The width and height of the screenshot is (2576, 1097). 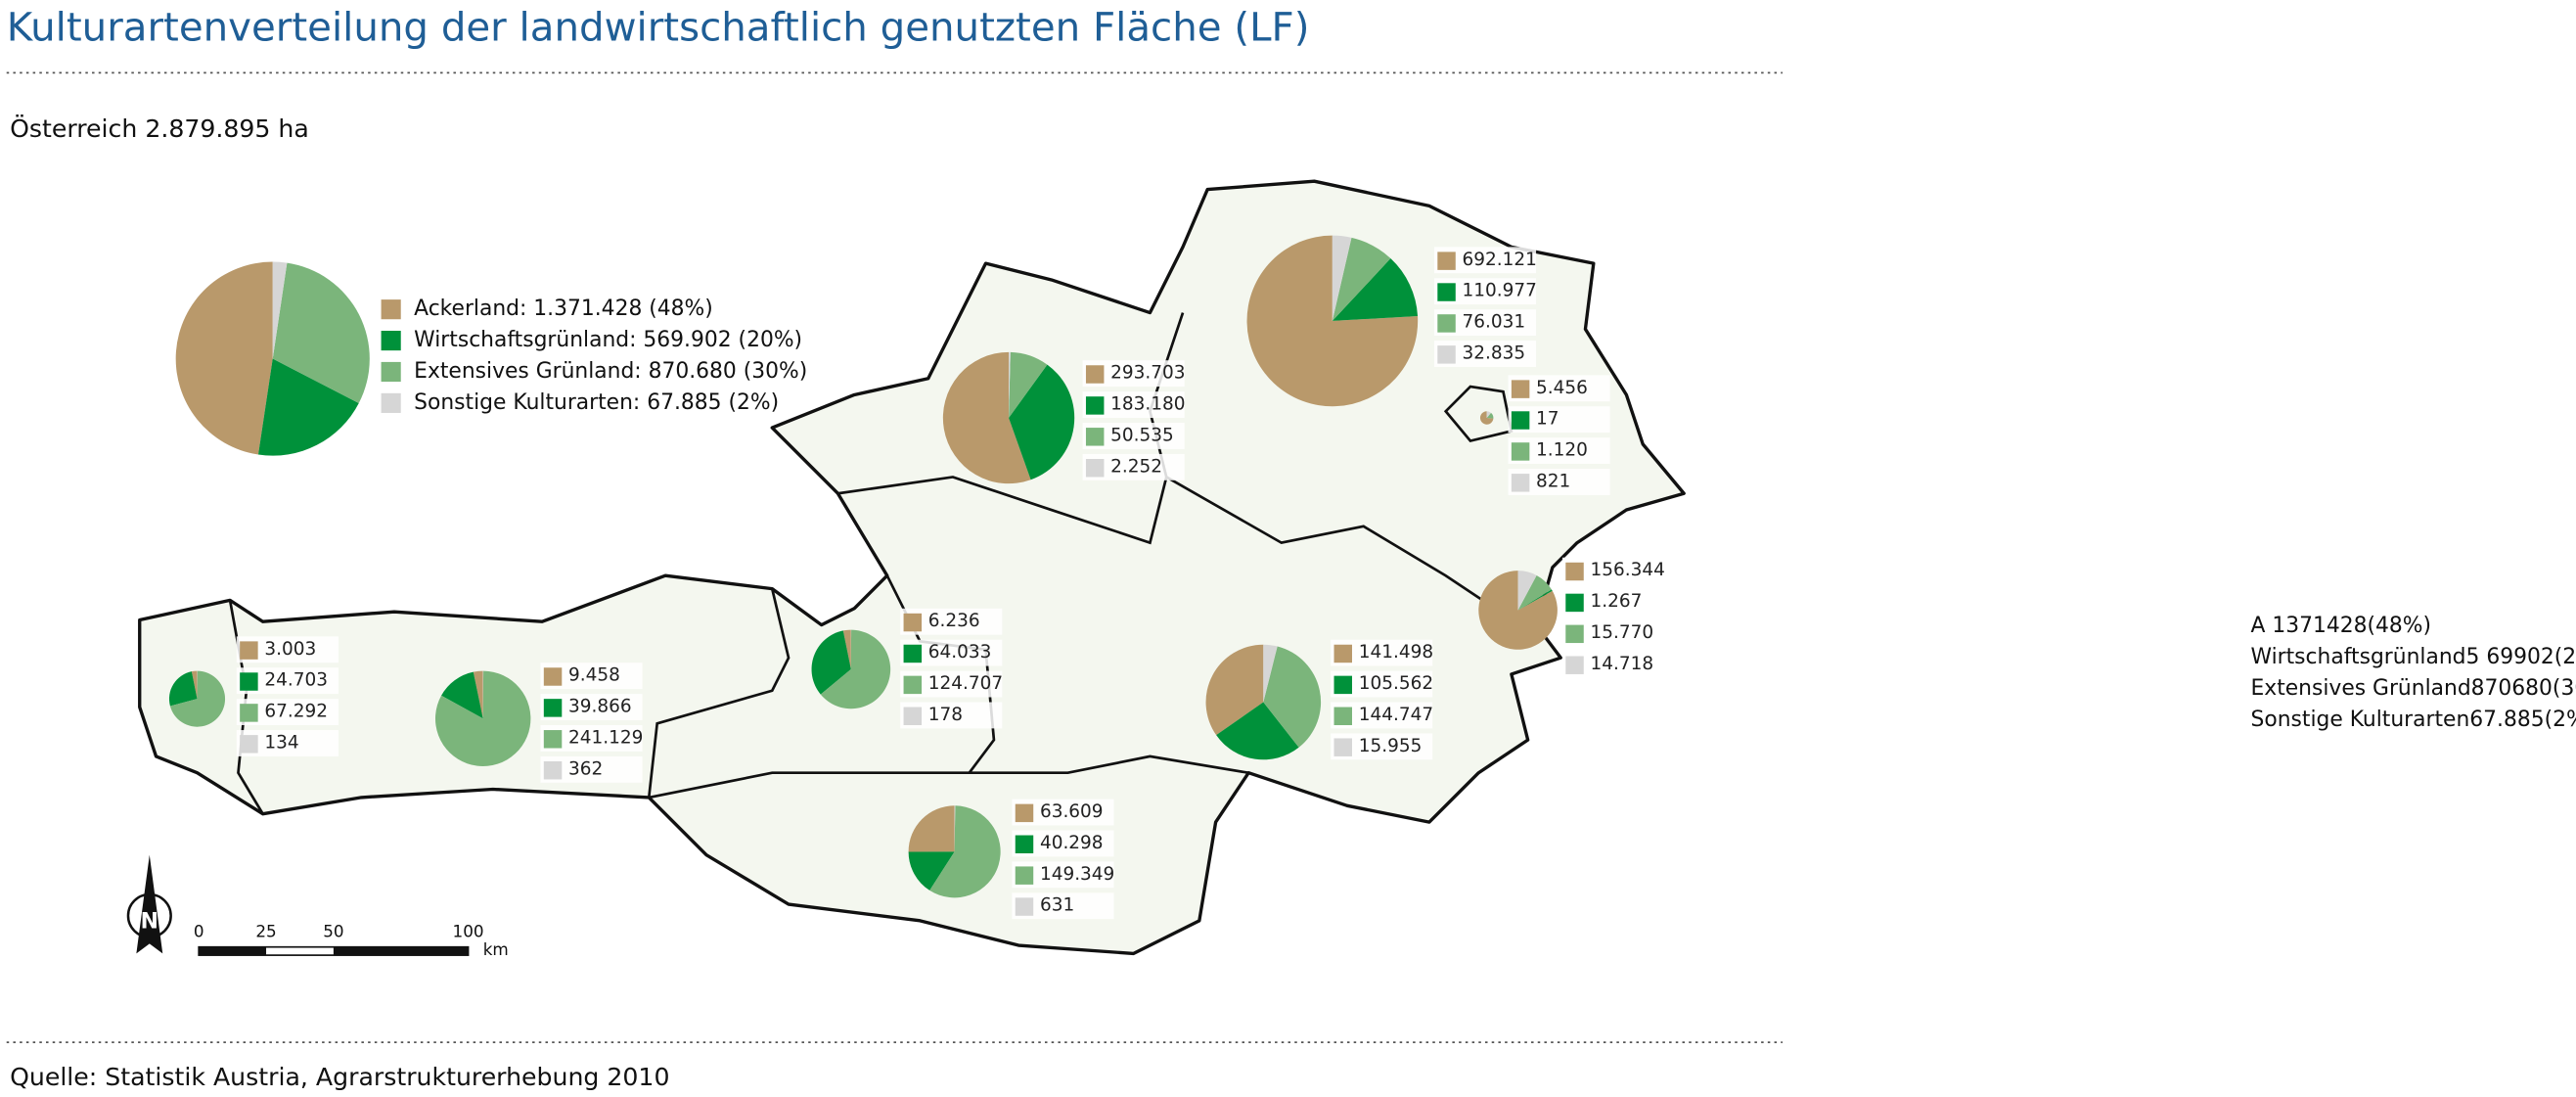 I want to click on value-label: 3.003, so click(x=290, y=649).